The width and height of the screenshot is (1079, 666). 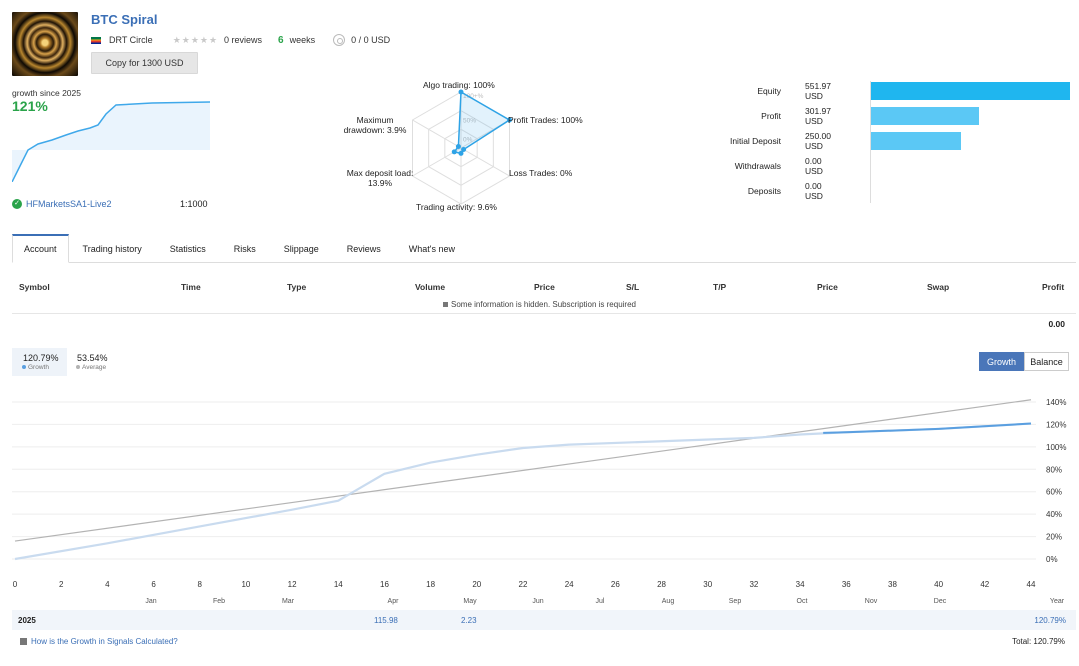 What do you see at coordinates (97, 362) in the screenshot?
I see `legend-average: 53.54% Average` at bounding box center [97, 362].